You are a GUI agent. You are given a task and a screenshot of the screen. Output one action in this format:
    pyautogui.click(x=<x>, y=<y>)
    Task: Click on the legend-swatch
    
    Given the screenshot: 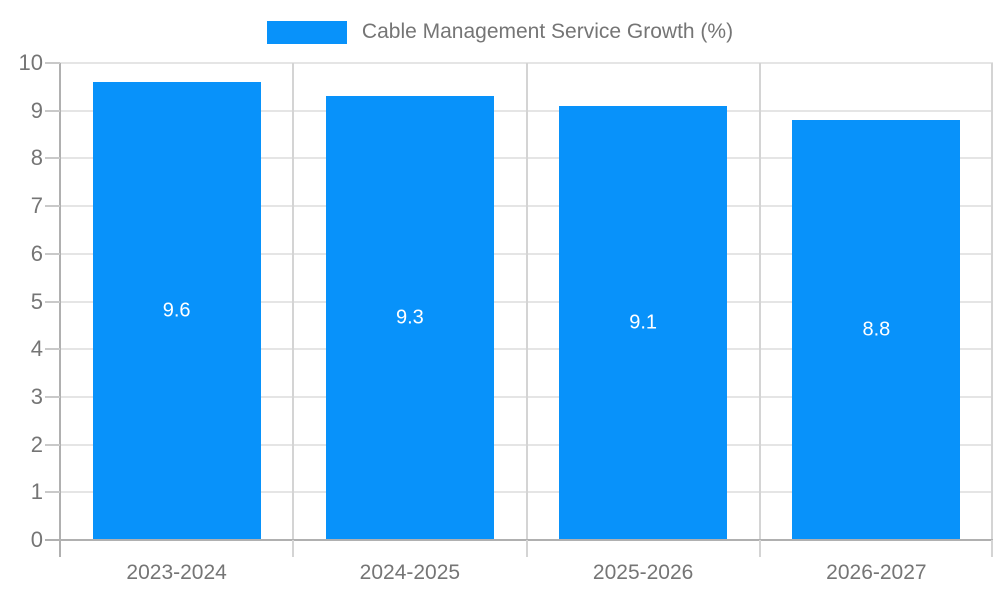 What is the action you would take?
    pyautogui.click(x=306, y=32)
    